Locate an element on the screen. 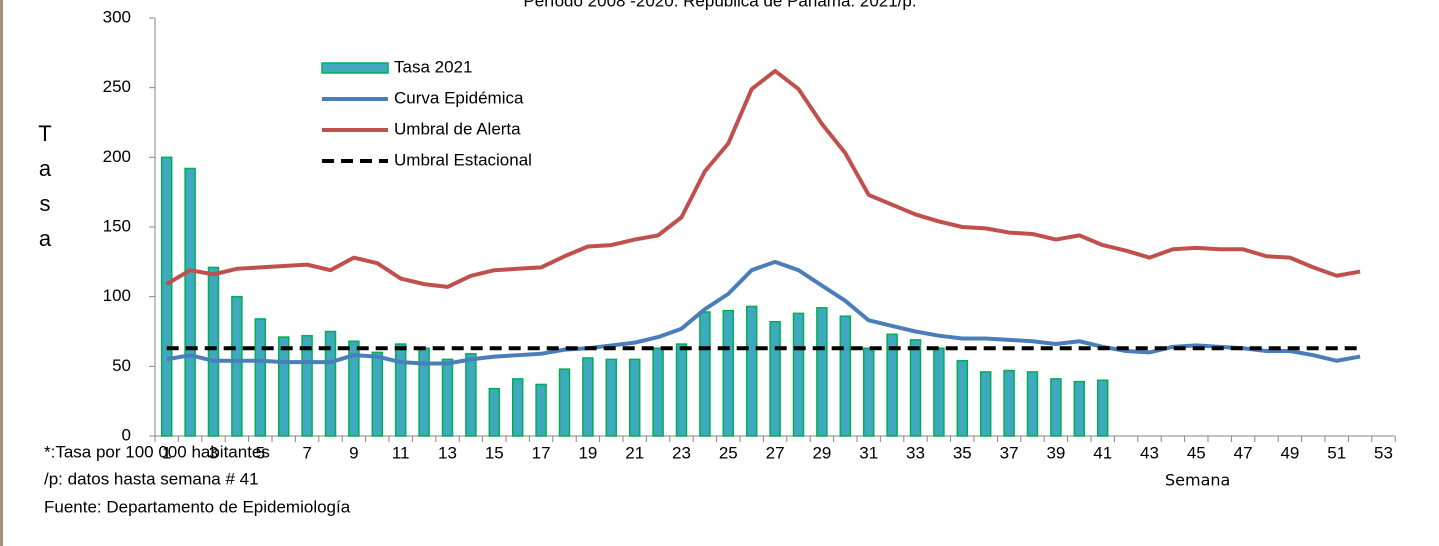  x-tick-label: 47 is located at coordinates (1243, 452).